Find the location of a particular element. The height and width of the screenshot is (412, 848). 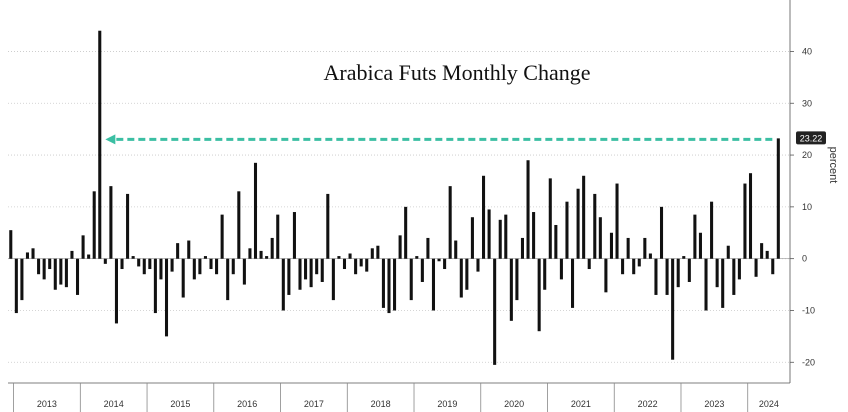

last-value-badge: 23.22 is located at coordinates (811, 138).